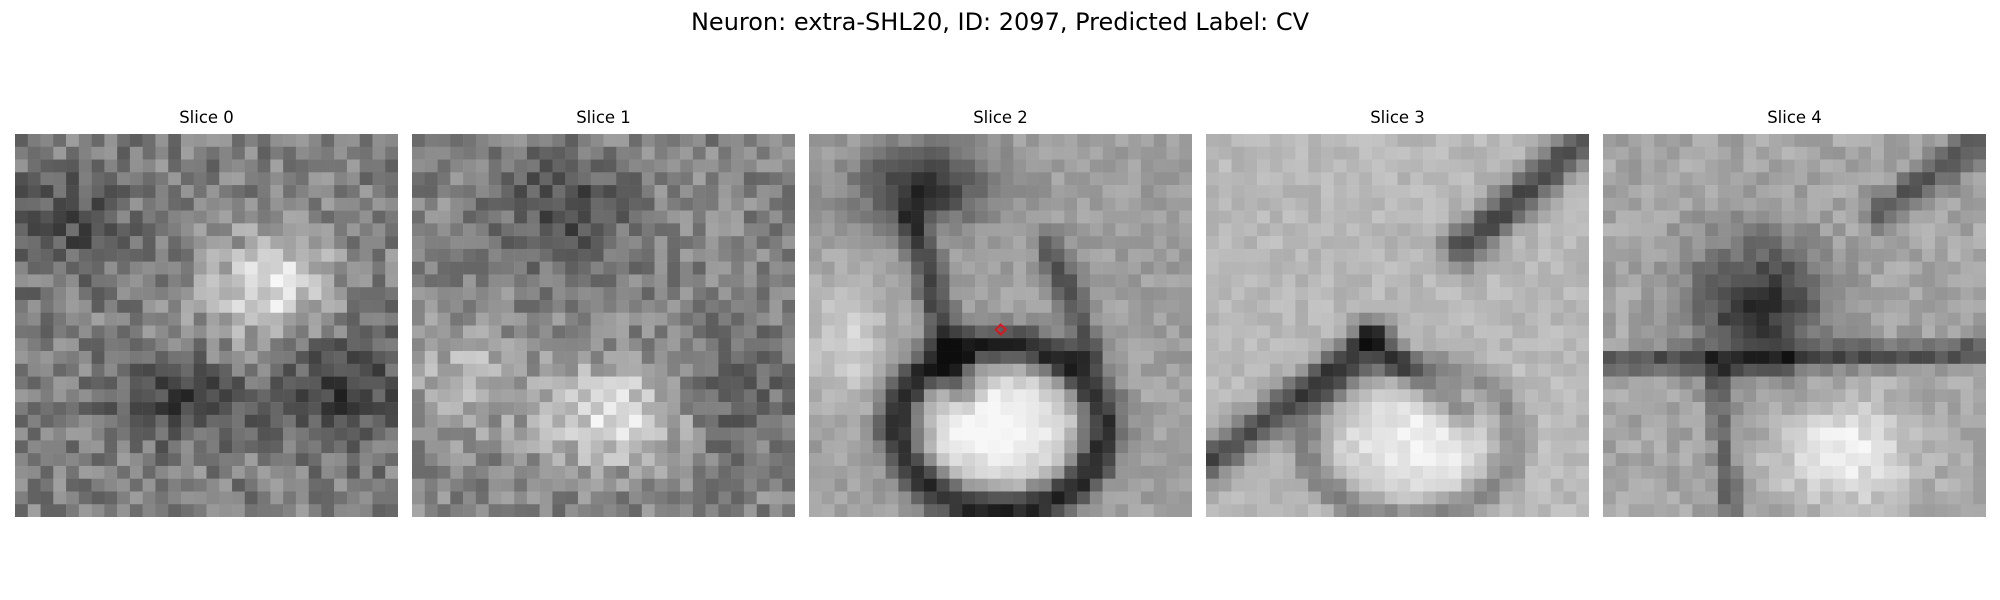  I want to click on slice-title: Slice 3, so click(1397, 117).